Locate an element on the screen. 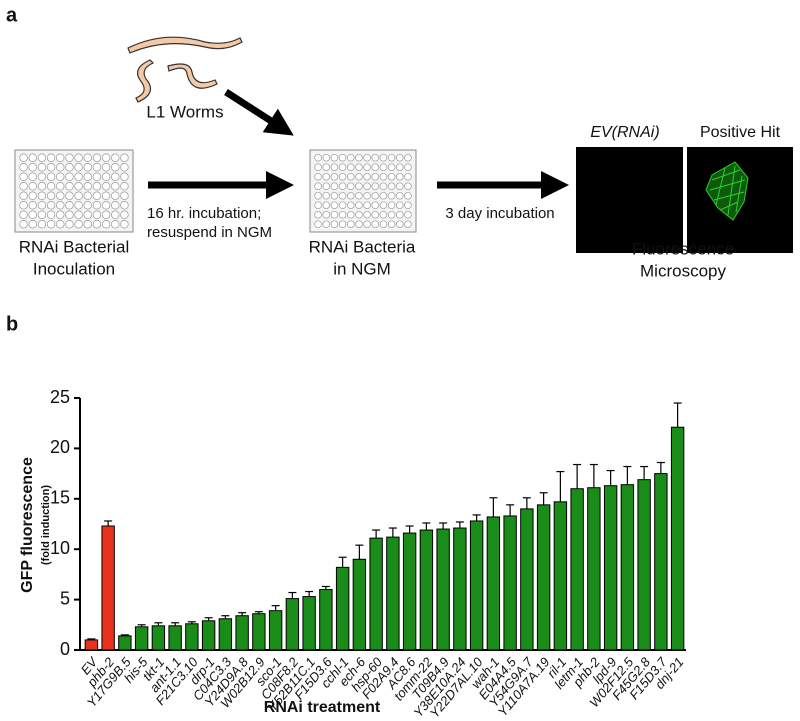 The image size is (800, 721). worms is located at coordinates (185, 69).